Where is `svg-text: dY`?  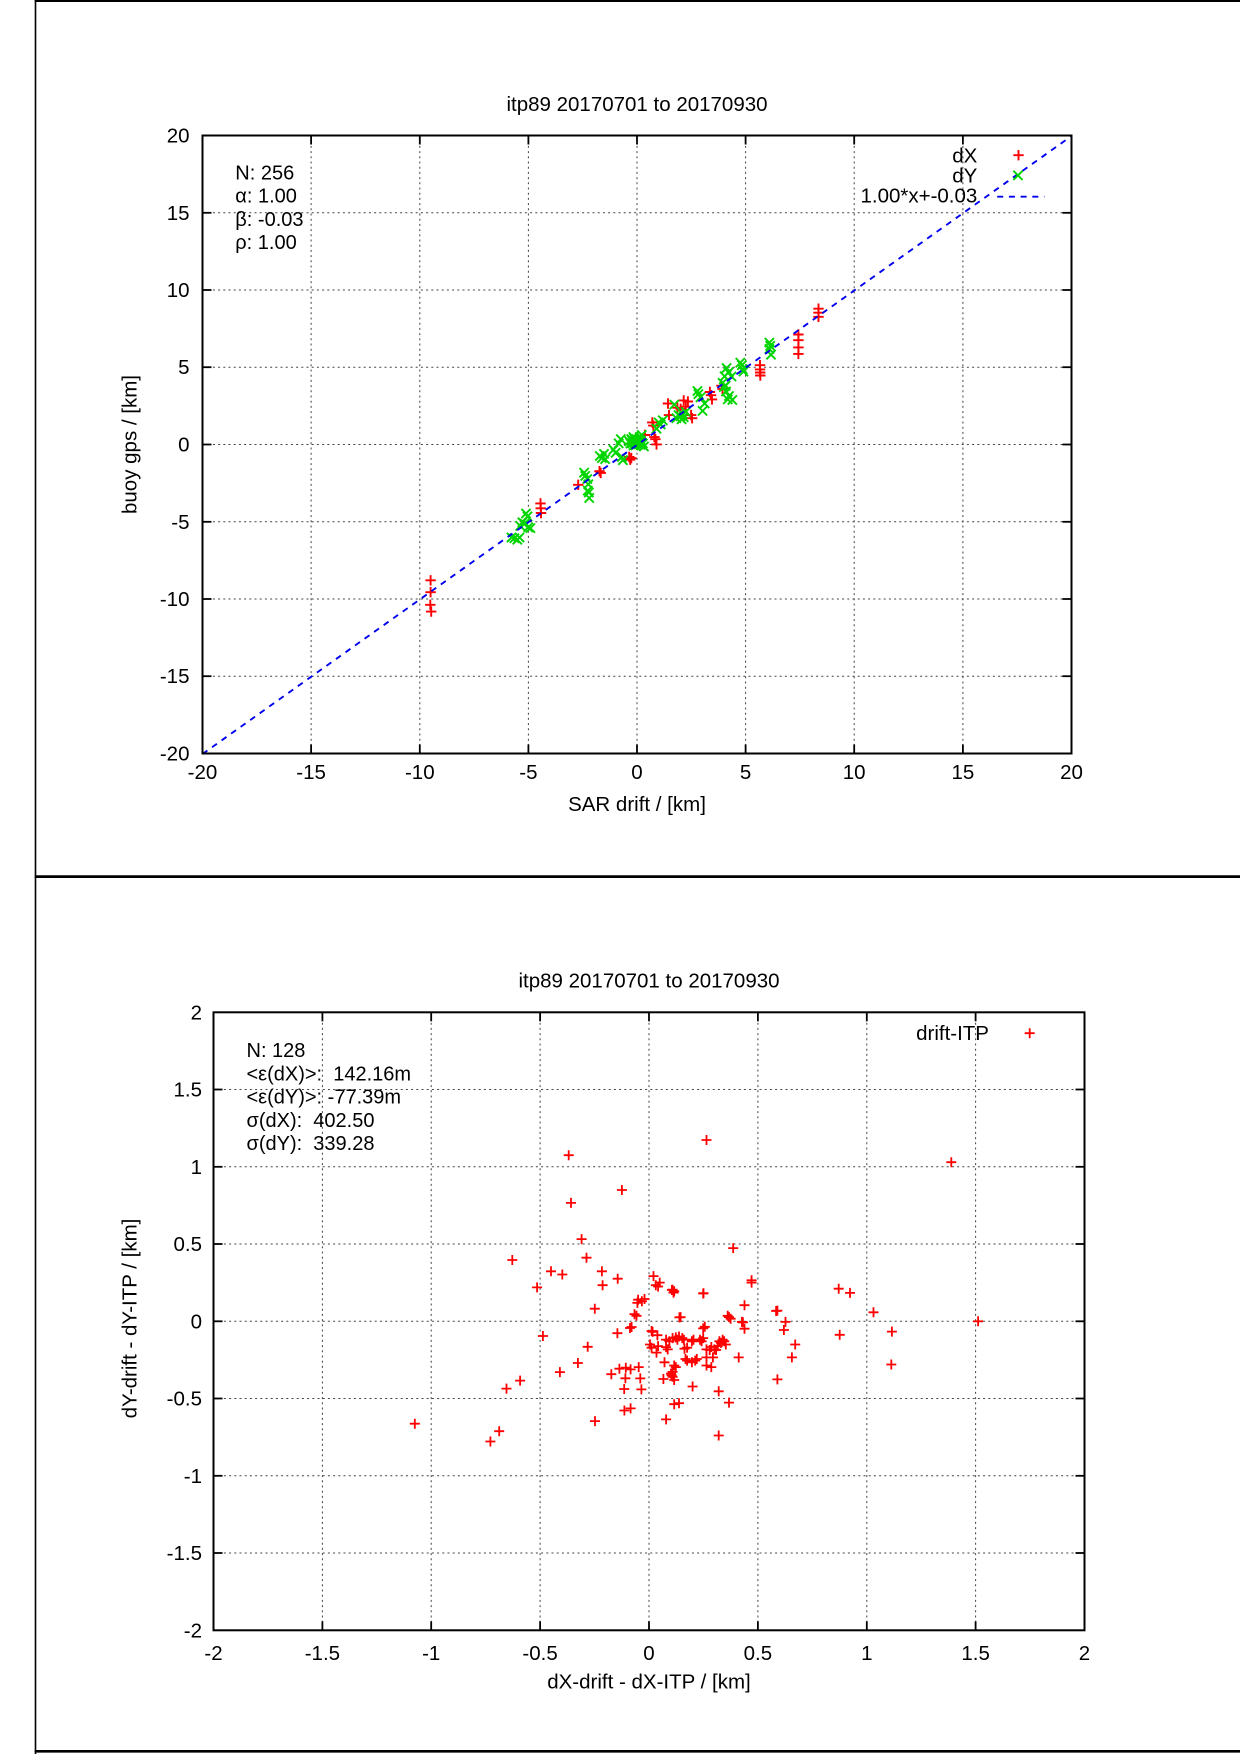 svg-text: dY is located at coordinates (964, 176).